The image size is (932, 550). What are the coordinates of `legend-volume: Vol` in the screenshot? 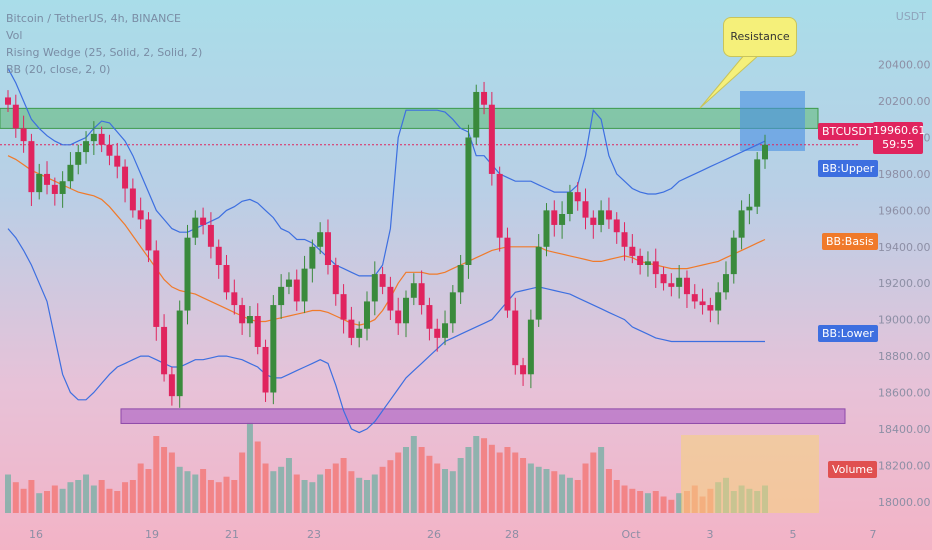 It's located at (14, 35).